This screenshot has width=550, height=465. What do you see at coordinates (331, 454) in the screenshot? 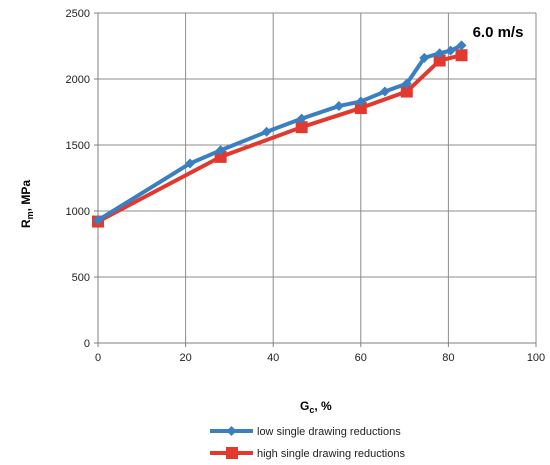
I see `legend-label-high: high single drawing reductions` at bounding box center [331, 454].